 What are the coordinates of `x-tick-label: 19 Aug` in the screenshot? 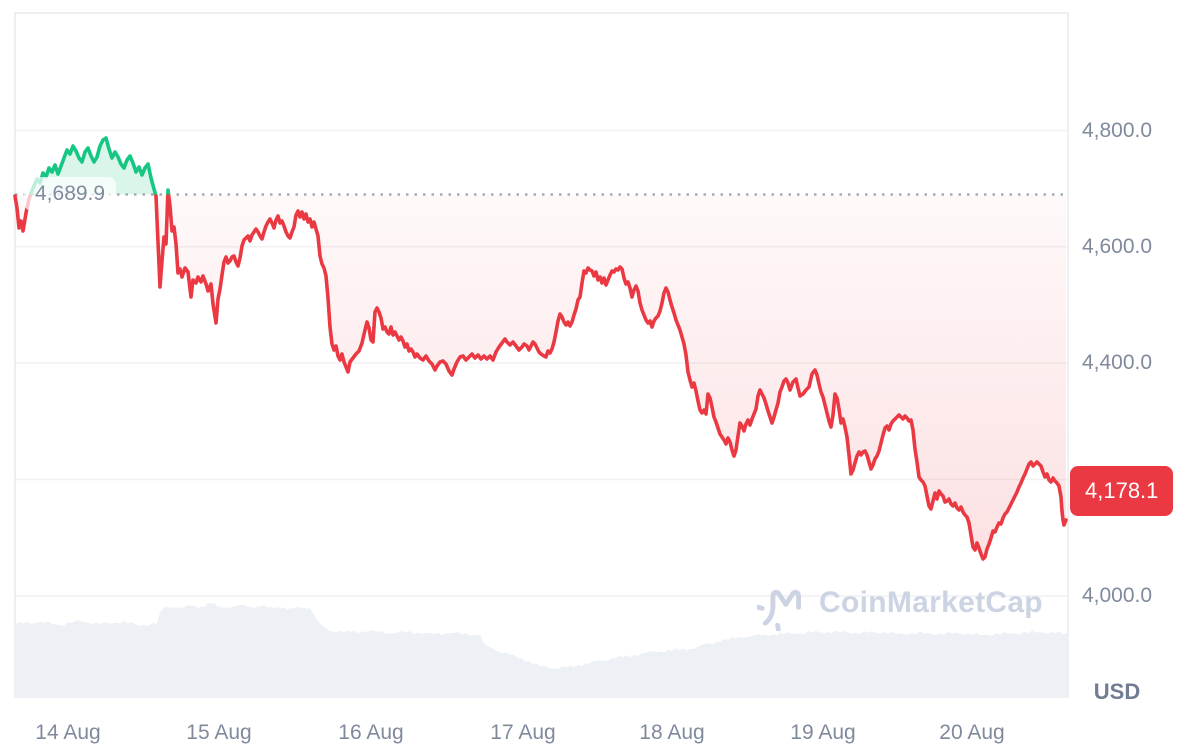 It's located at (823, 732).